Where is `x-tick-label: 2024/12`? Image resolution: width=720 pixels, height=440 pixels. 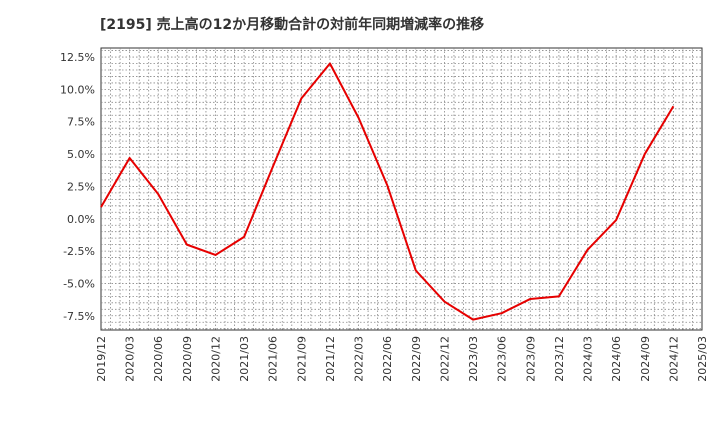 x-tick-label: 2024/12 is located at coordinates (673, 359).